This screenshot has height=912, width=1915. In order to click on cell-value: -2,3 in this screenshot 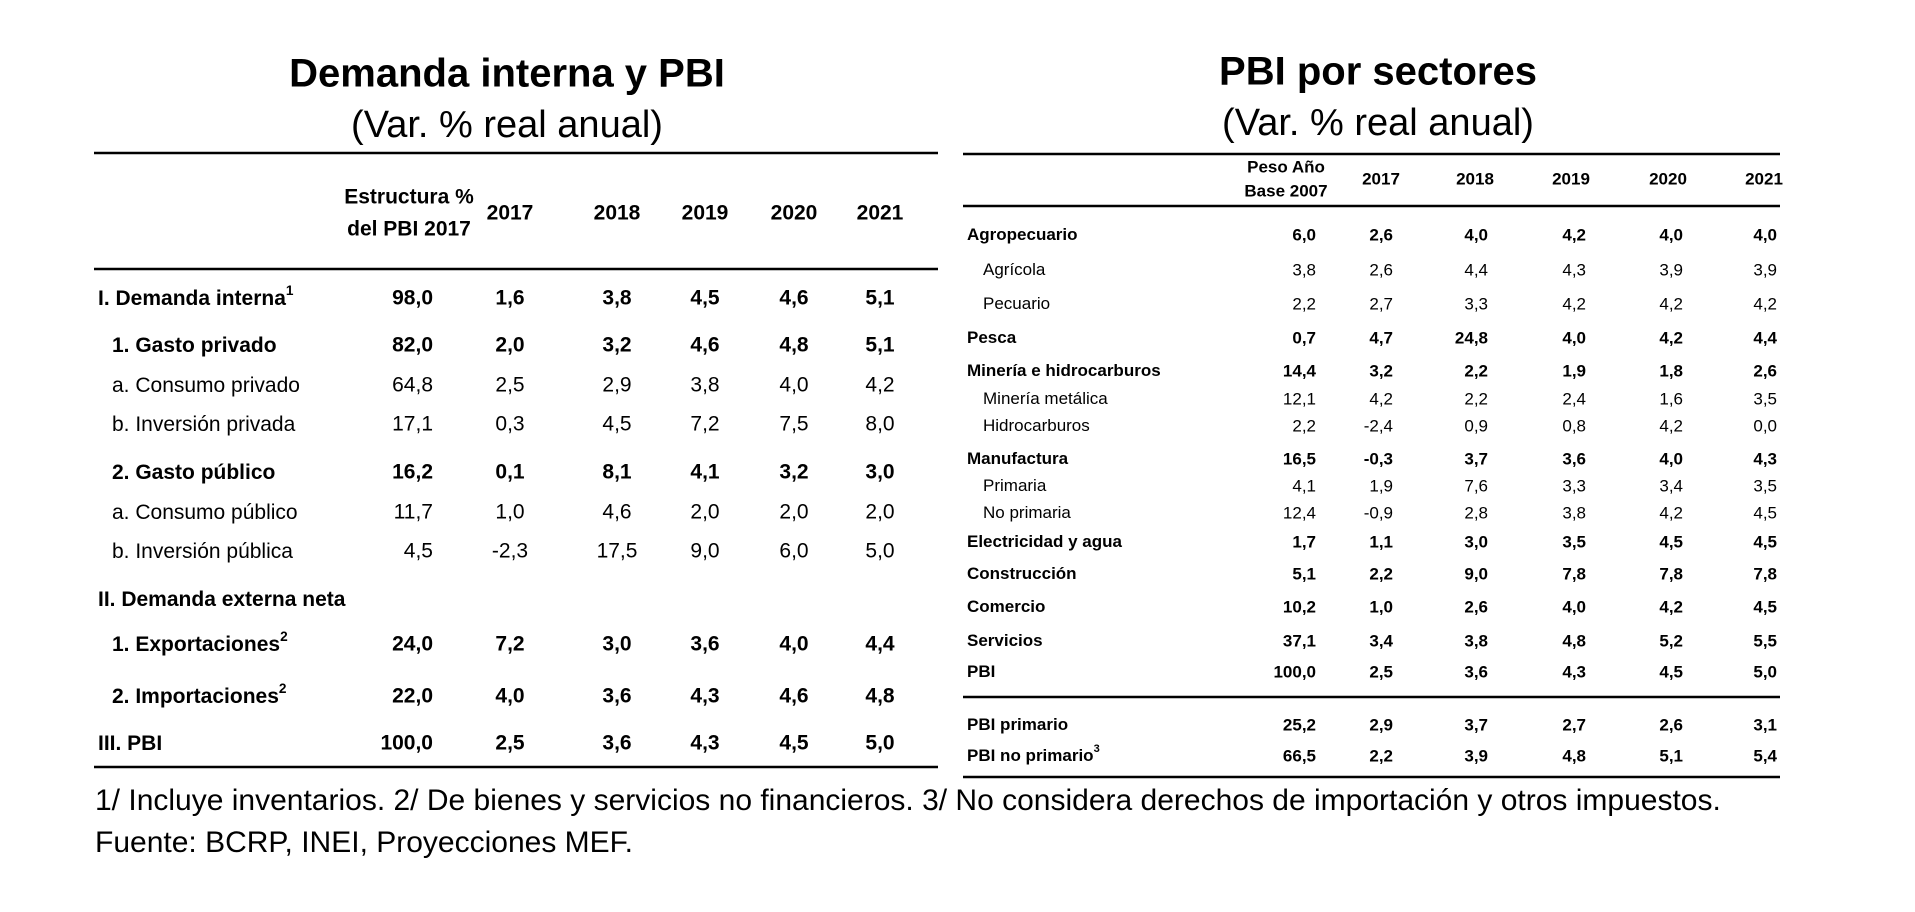, I will do `click(510, 551)`.